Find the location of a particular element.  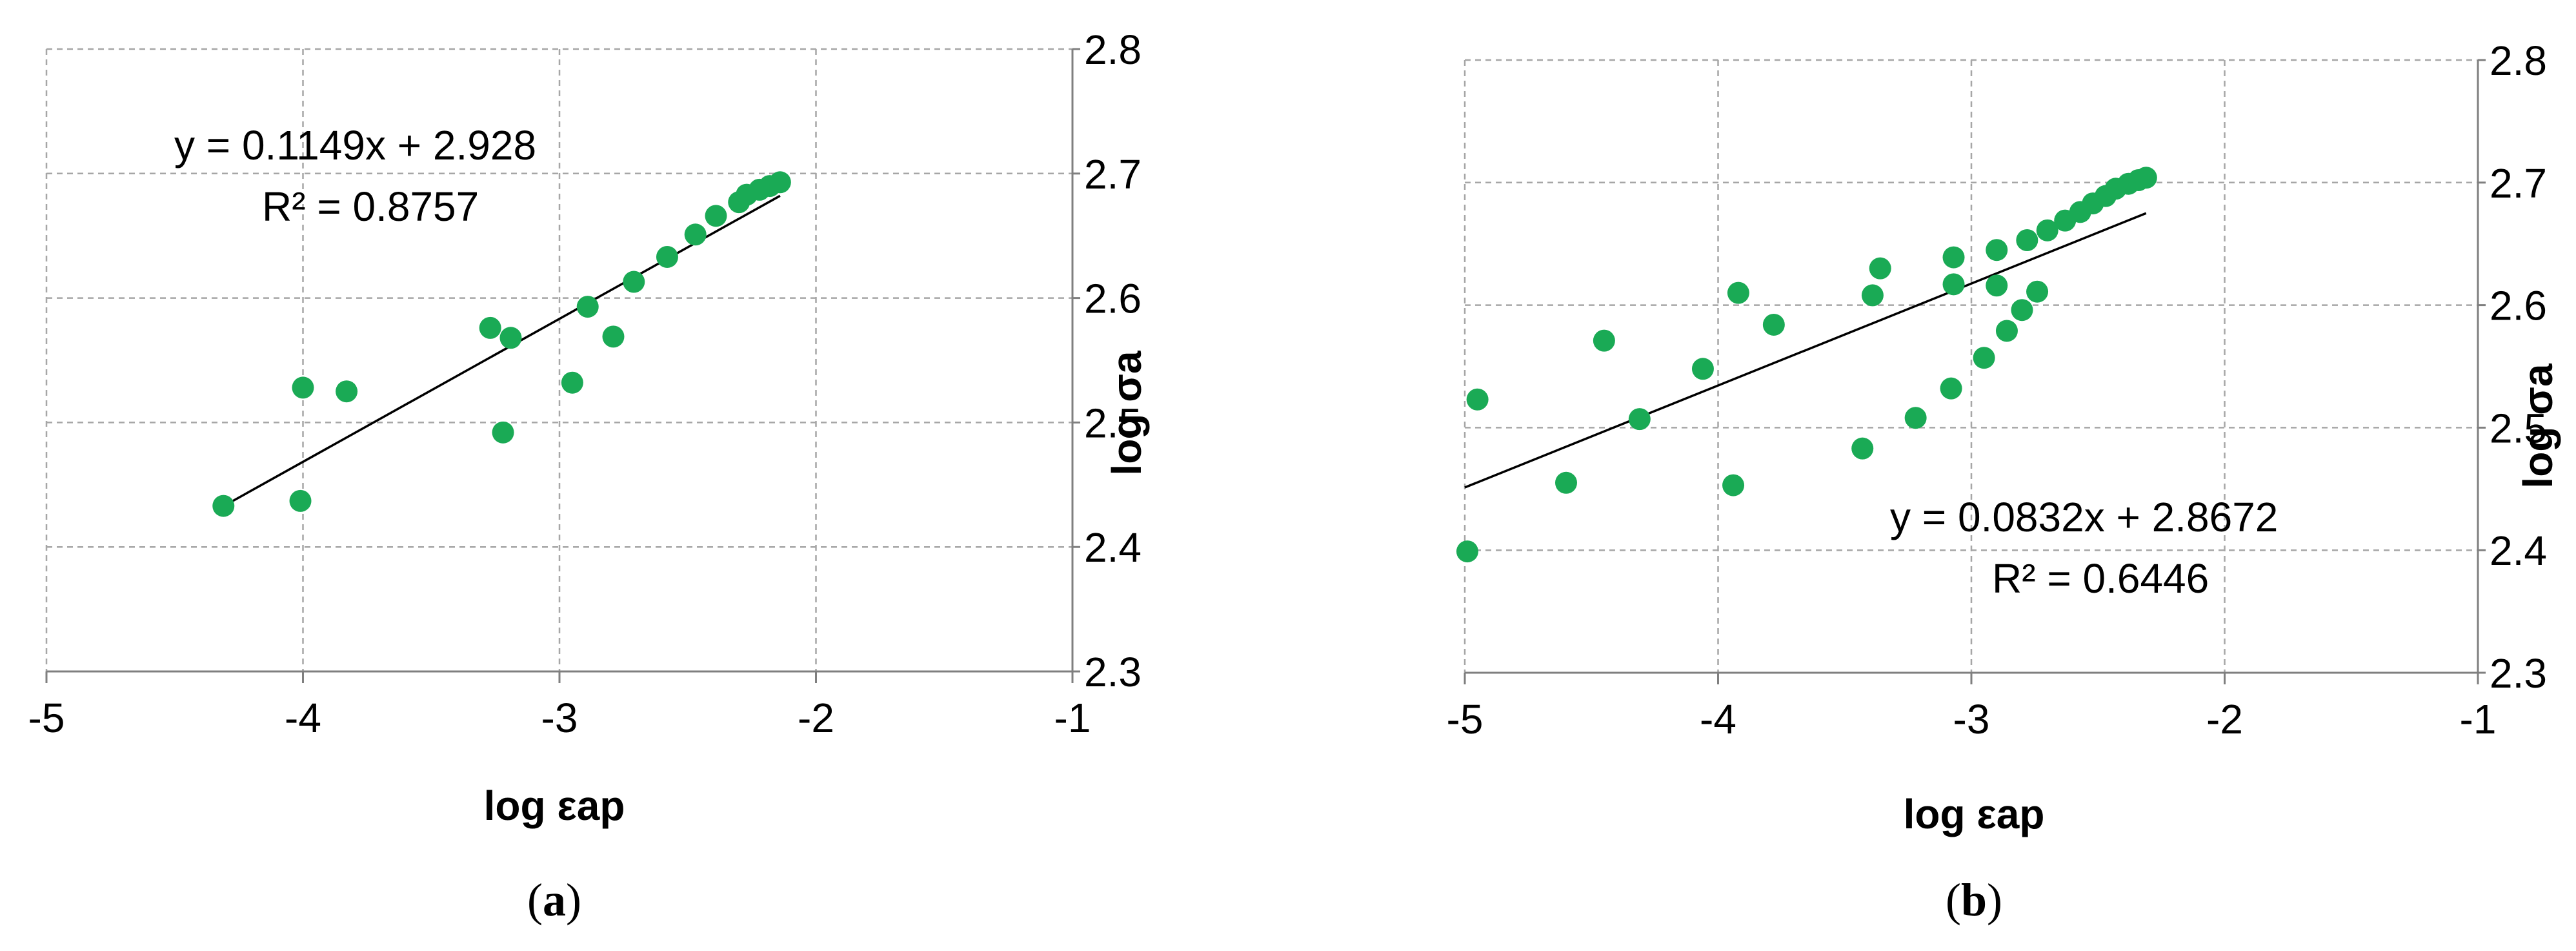

r-squared-label: R² = 0.6446 is located at coordinates (2100, 578).